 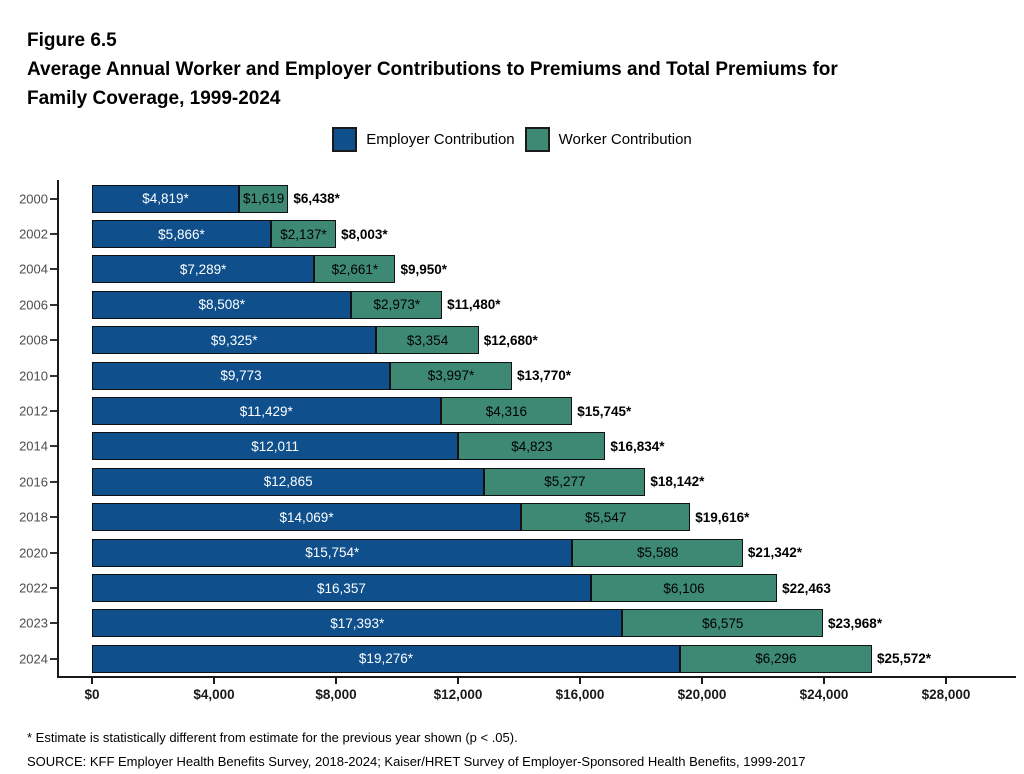 I want to click on y-axis-line, so click(x=58, y=429).